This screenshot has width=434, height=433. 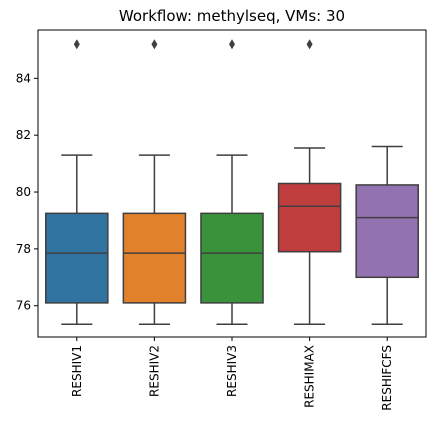 I want to click on x-tick-label: RESHIV3, so click(x=232, y=371).